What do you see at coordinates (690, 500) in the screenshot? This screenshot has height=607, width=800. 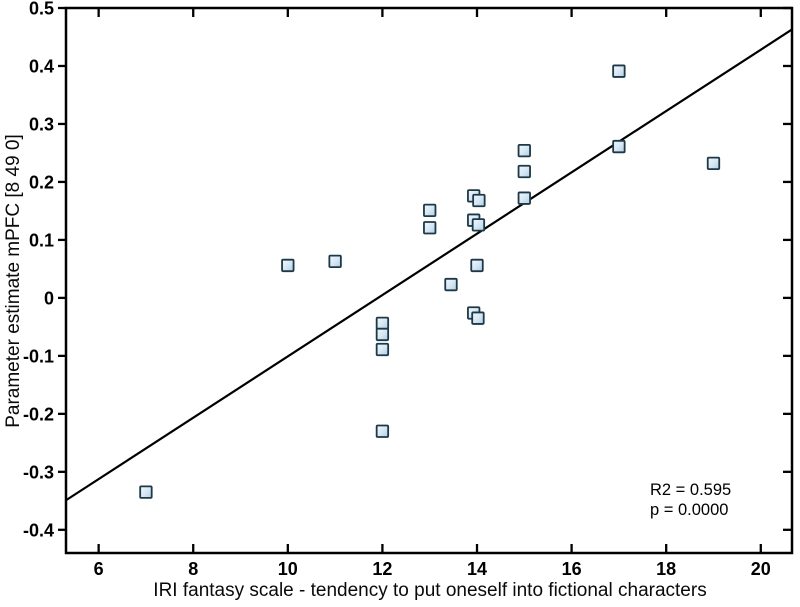 I see `stats-annotation: R2 = 0.595 p = 0.0000` at bounding box center [690, 500].